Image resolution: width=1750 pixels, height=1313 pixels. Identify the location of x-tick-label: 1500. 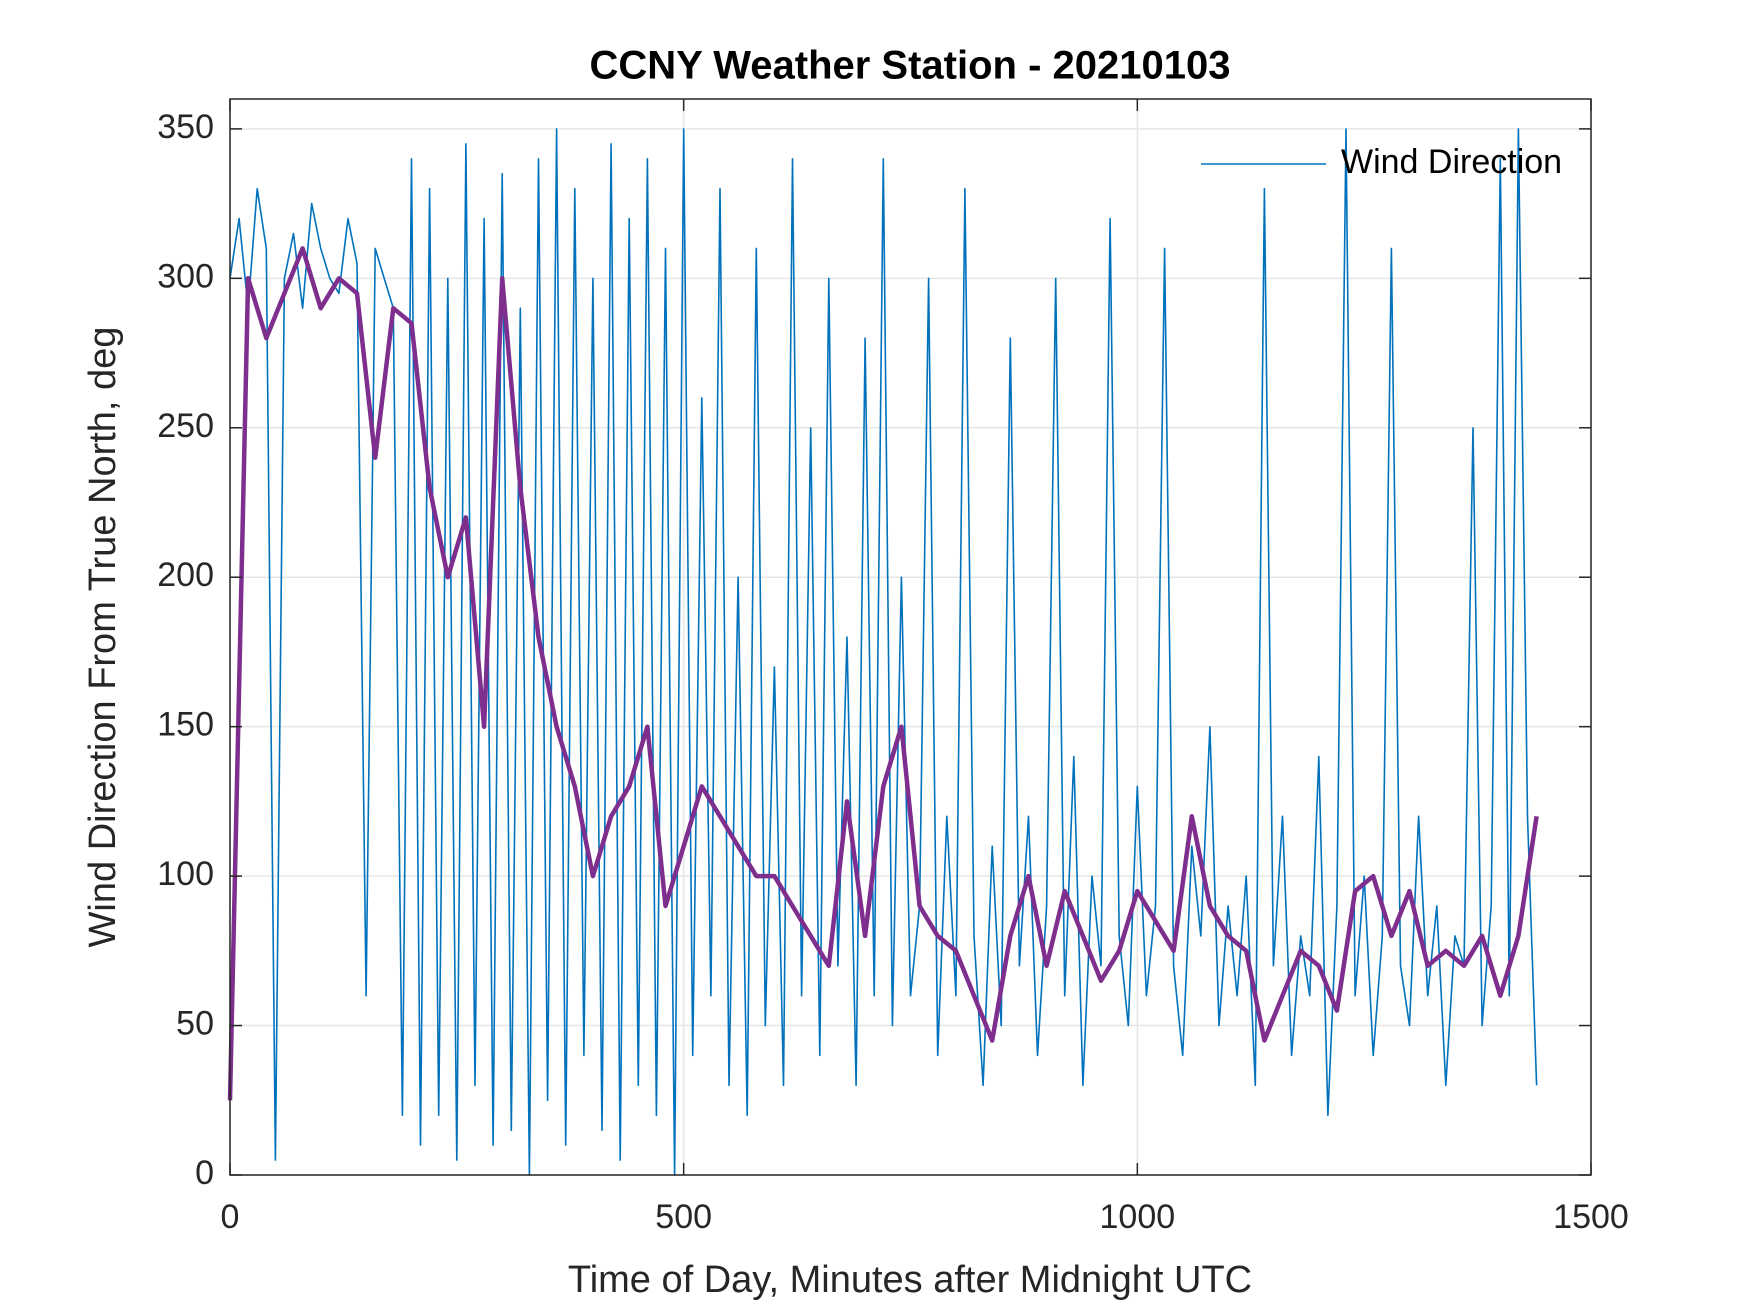
(1591, 1217).